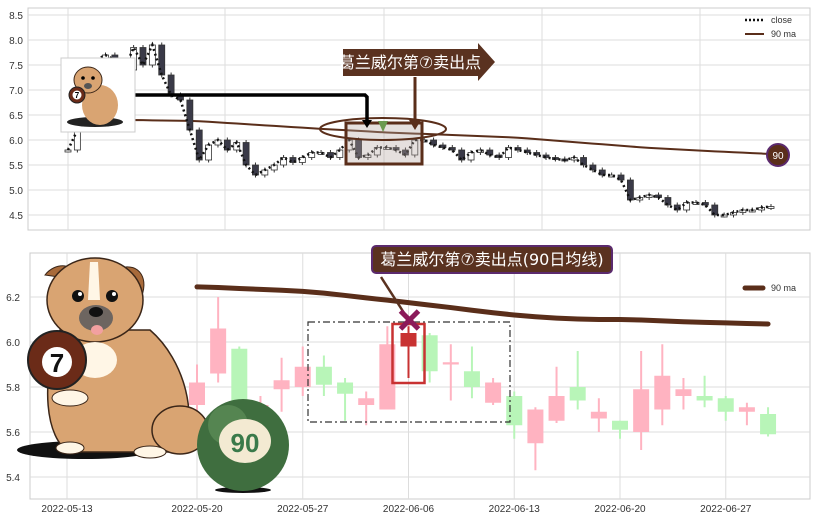 This screenshot has width=816, height=520. I want to click on ma90-end-badge, so click(778, 155).